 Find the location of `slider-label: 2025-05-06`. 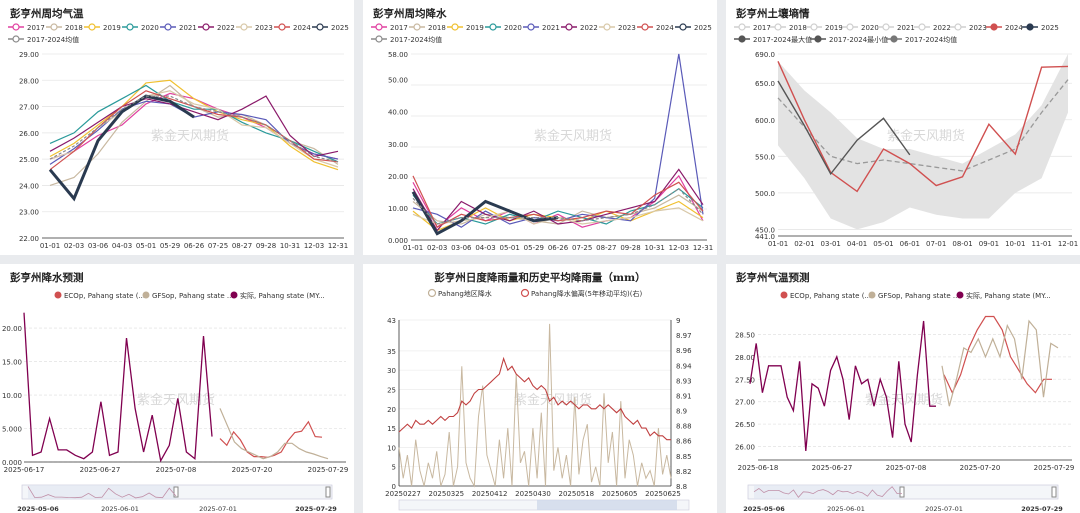

slider-label: 2025-05-06 is located at coordinates (764, 509).